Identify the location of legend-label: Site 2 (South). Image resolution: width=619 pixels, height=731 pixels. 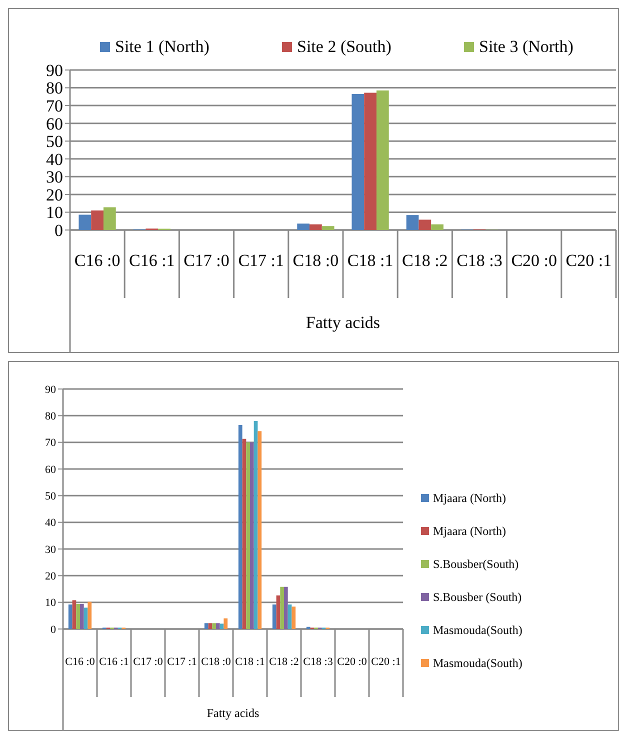
(344, 46).